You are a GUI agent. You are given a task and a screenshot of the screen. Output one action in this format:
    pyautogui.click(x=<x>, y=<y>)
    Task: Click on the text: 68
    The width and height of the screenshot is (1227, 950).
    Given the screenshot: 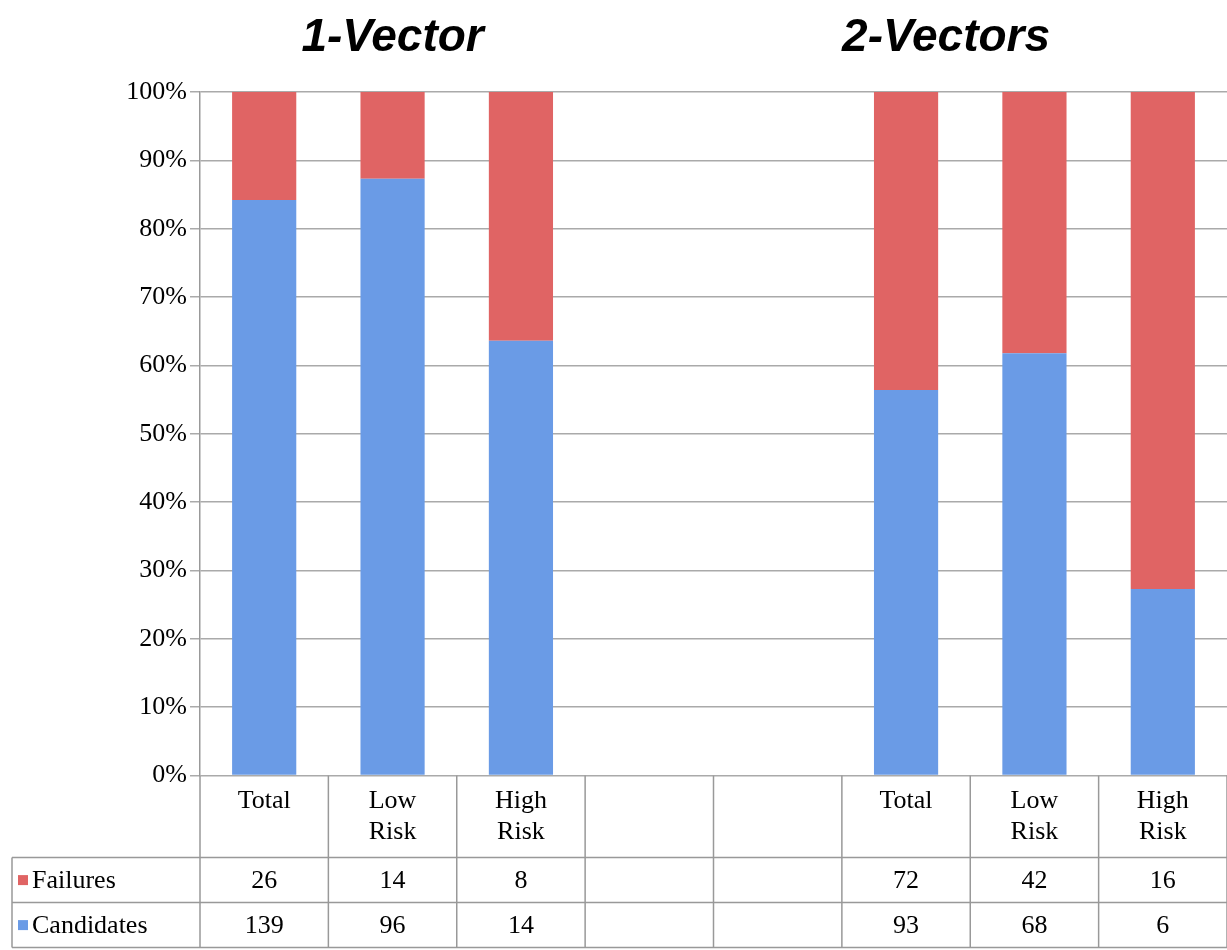 What is the action you would take?
    pyautogui.click(x=1034, y=924)
    